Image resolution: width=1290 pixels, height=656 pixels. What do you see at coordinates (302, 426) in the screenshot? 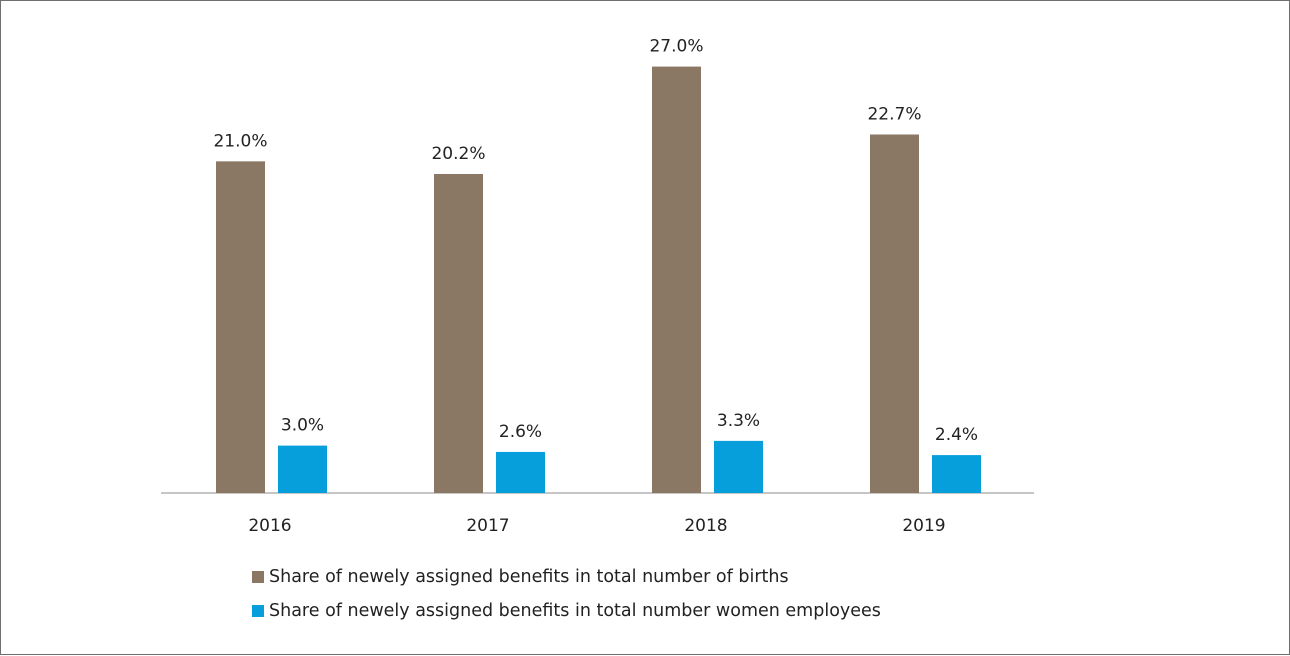
I see `data-label-women-employees-2016: 3.0%` at bounding box center [302, 426].